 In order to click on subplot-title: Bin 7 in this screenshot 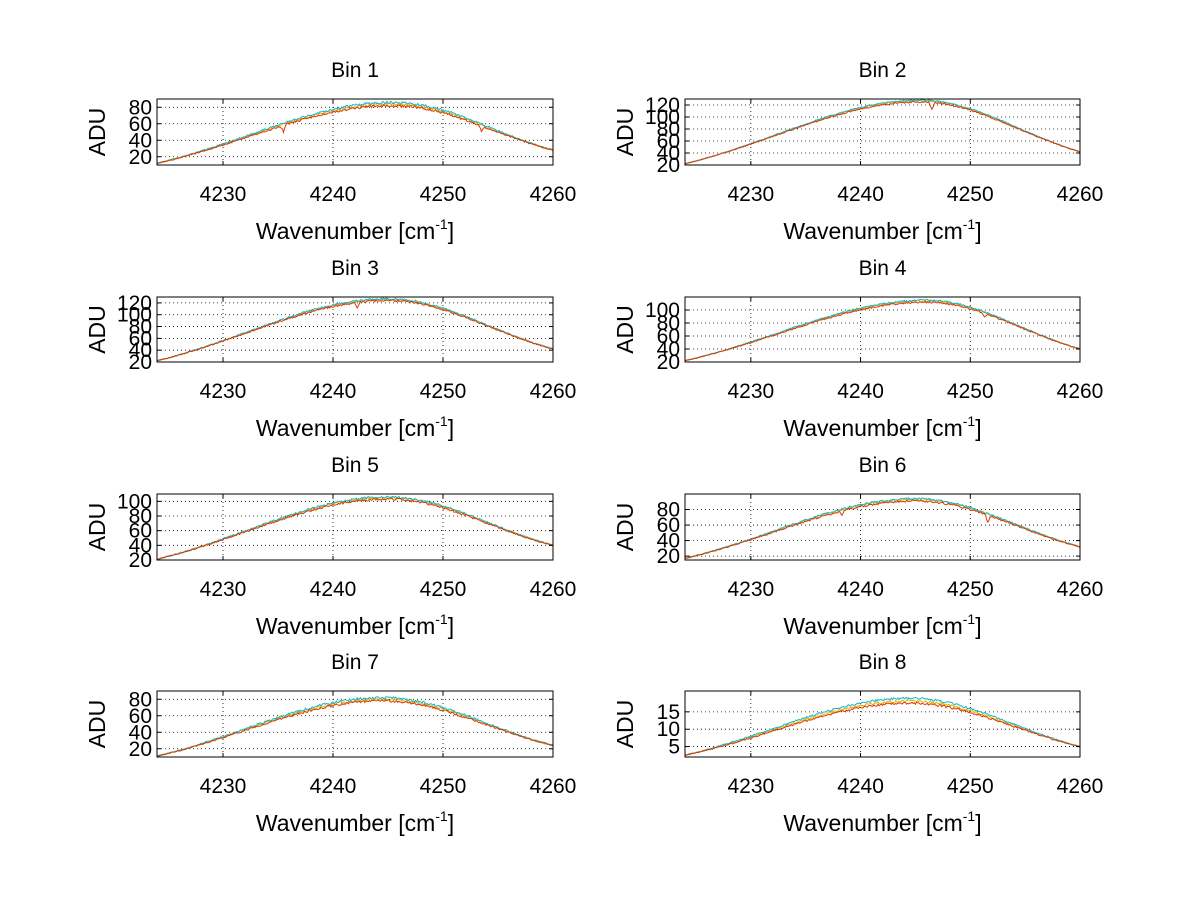, I will do `click(355, 662)`.